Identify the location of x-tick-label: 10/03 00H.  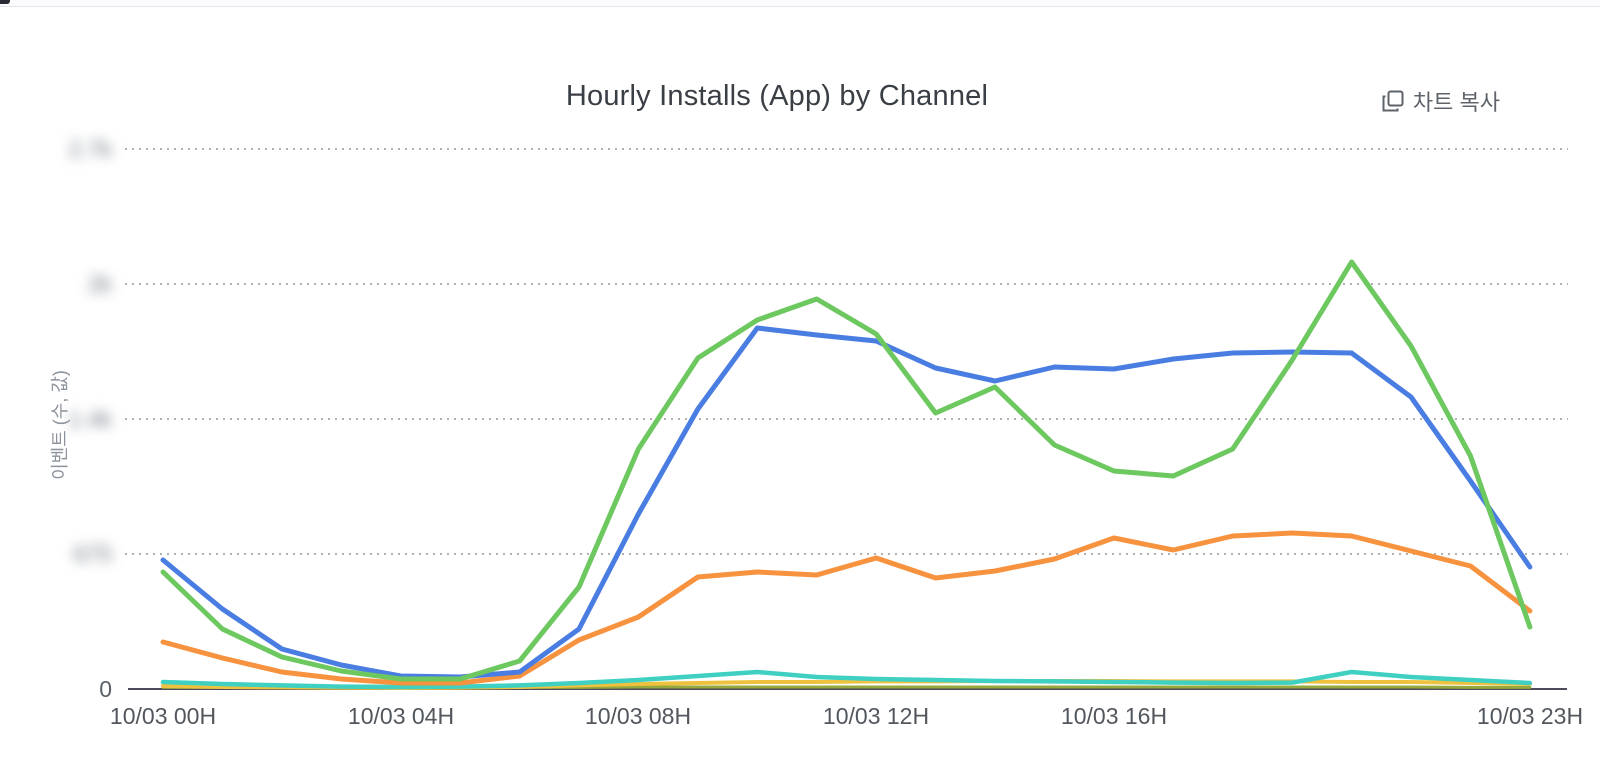
(163, 716).